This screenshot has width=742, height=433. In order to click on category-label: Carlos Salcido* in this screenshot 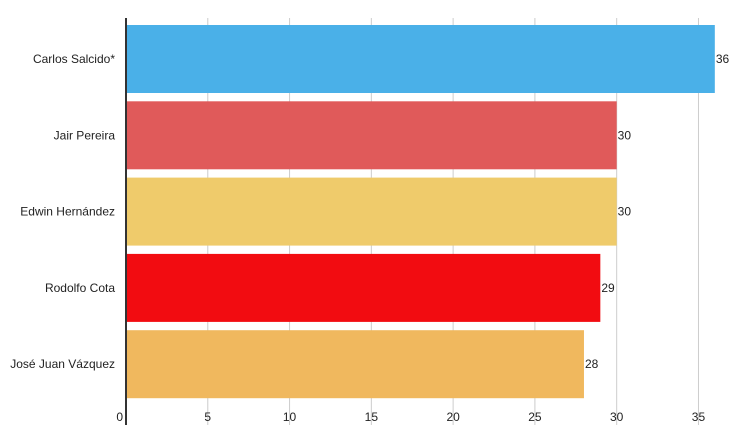, I will do `click(74, 59)`.